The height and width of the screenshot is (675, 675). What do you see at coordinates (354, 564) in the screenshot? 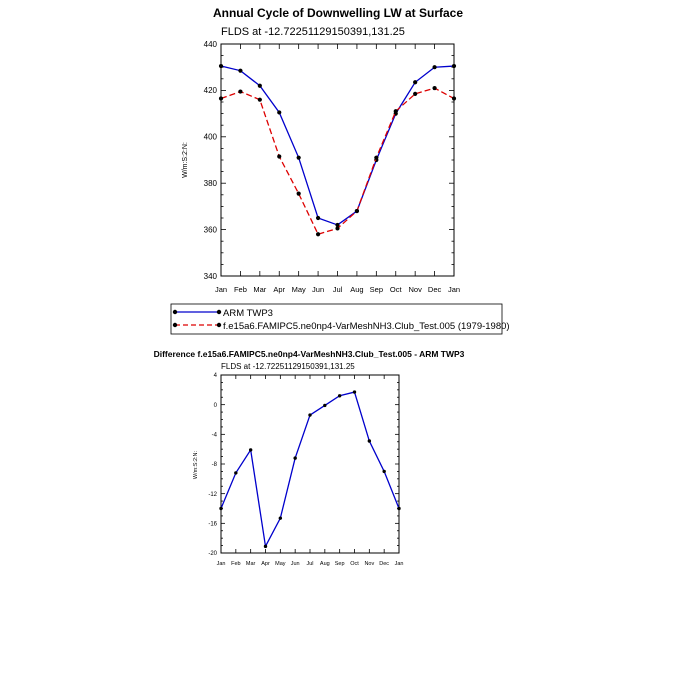
I see `chart2-xtick-label: Oct` at bounding box center [354, 564].